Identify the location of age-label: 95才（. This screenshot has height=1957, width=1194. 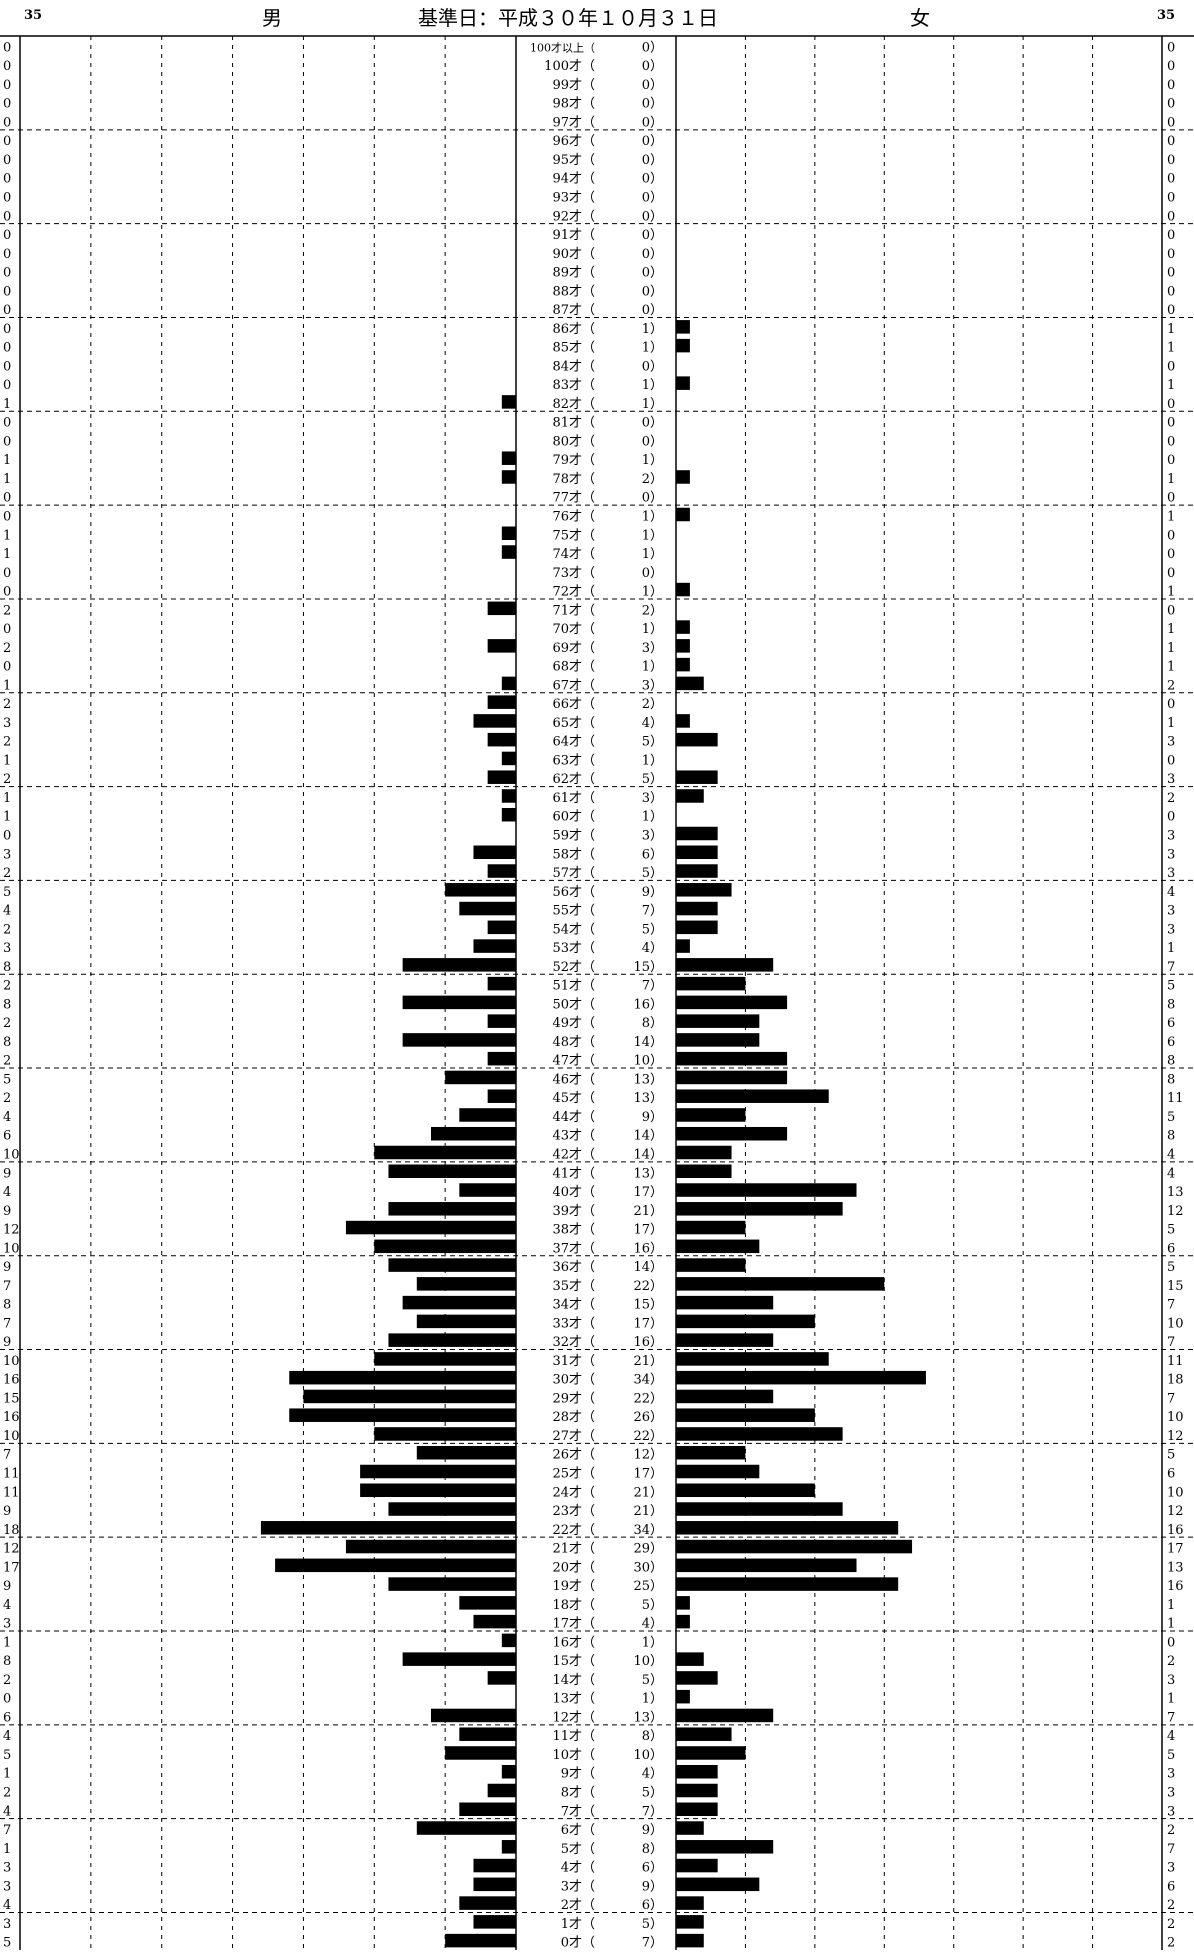
(573, 160).